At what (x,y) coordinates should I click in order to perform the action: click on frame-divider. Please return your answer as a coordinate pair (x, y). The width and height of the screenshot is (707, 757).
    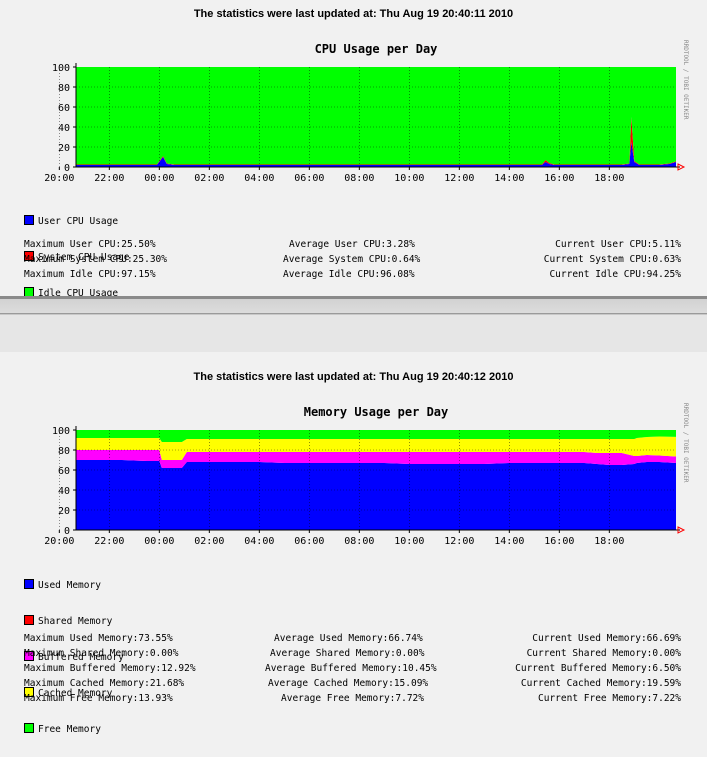
    Looking at the image, I should click on (353, 324).